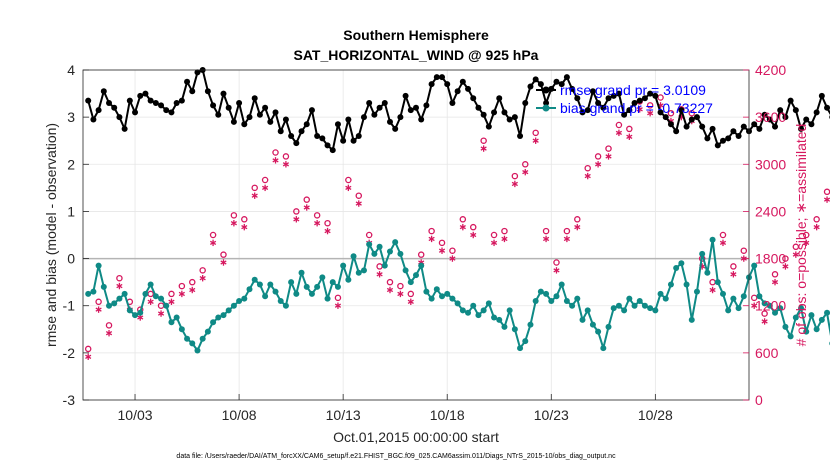 The height and width of the screenshot is (470, 830). What do you see at coordinates (69, 353) in the screenshot?
I see `left-tick-label: -2` at bounding box center [69, 353].